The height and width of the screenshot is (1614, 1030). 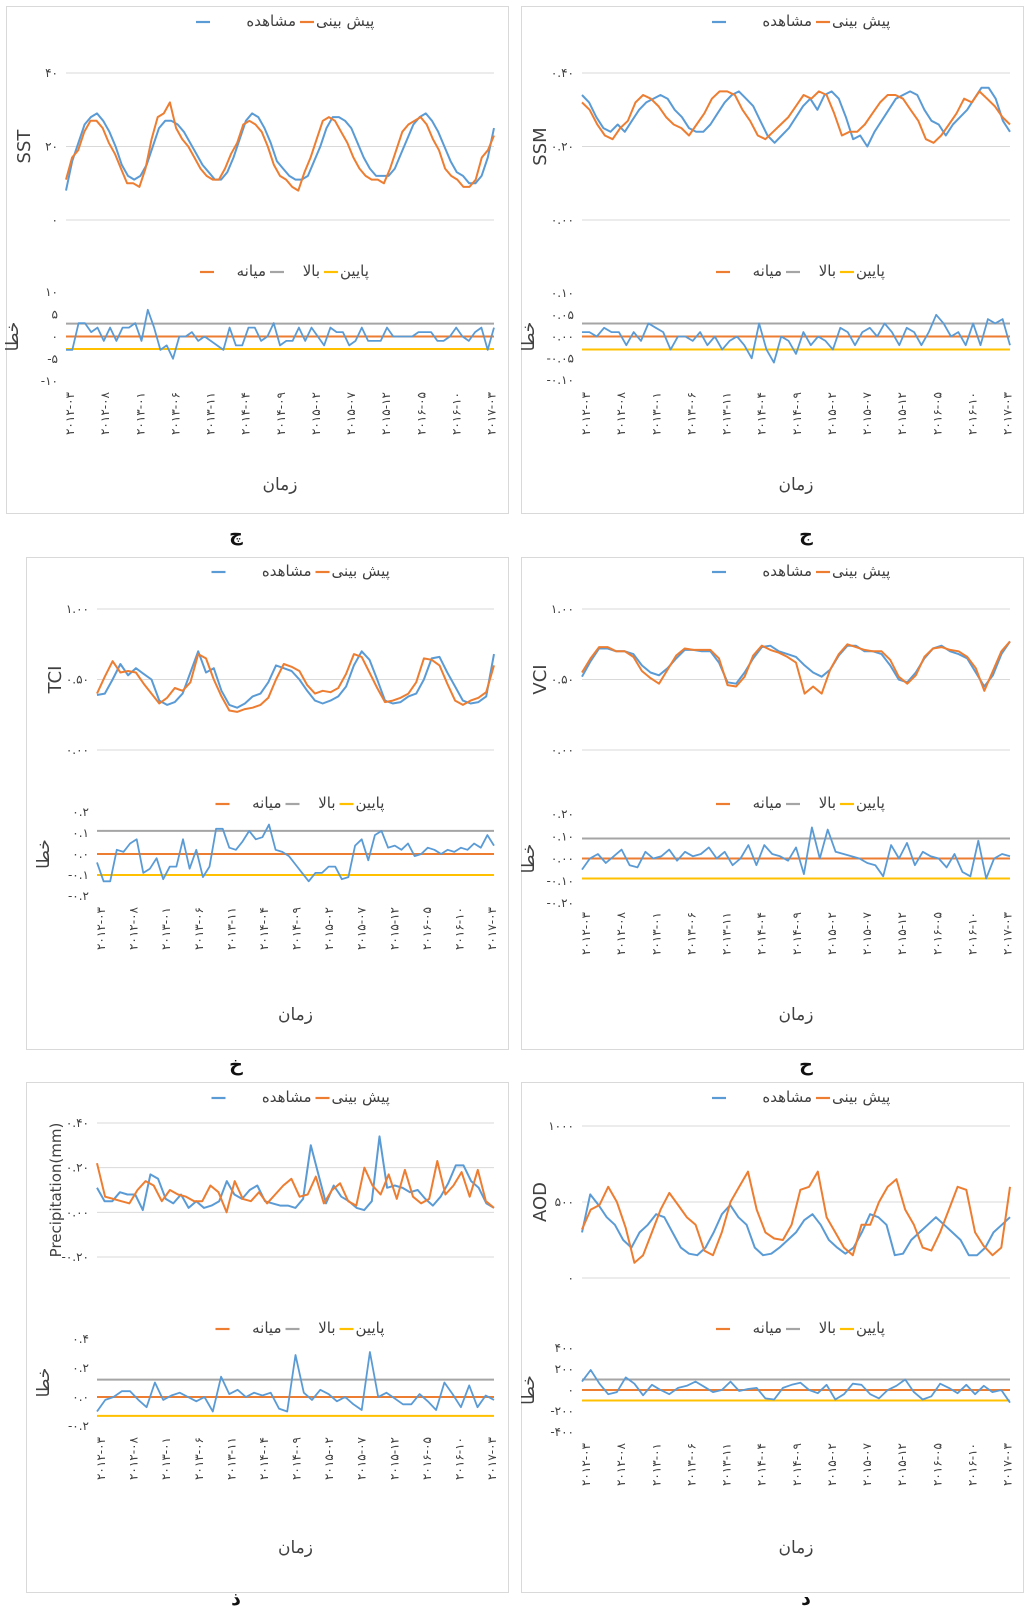 I want to click on ssm-legend-lower-label: پایین, so click(x=870, y=271).